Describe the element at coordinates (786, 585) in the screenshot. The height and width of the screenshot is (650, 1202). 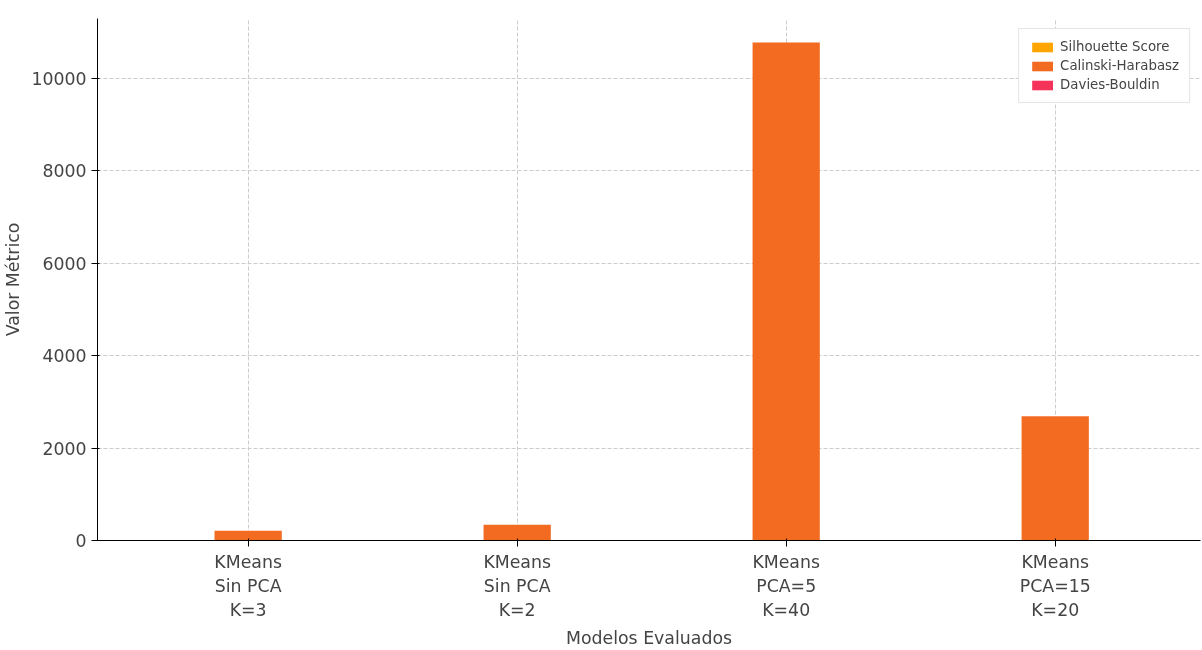
I see `x-tick-label: KMeans PCA=5 K=40` at that location.